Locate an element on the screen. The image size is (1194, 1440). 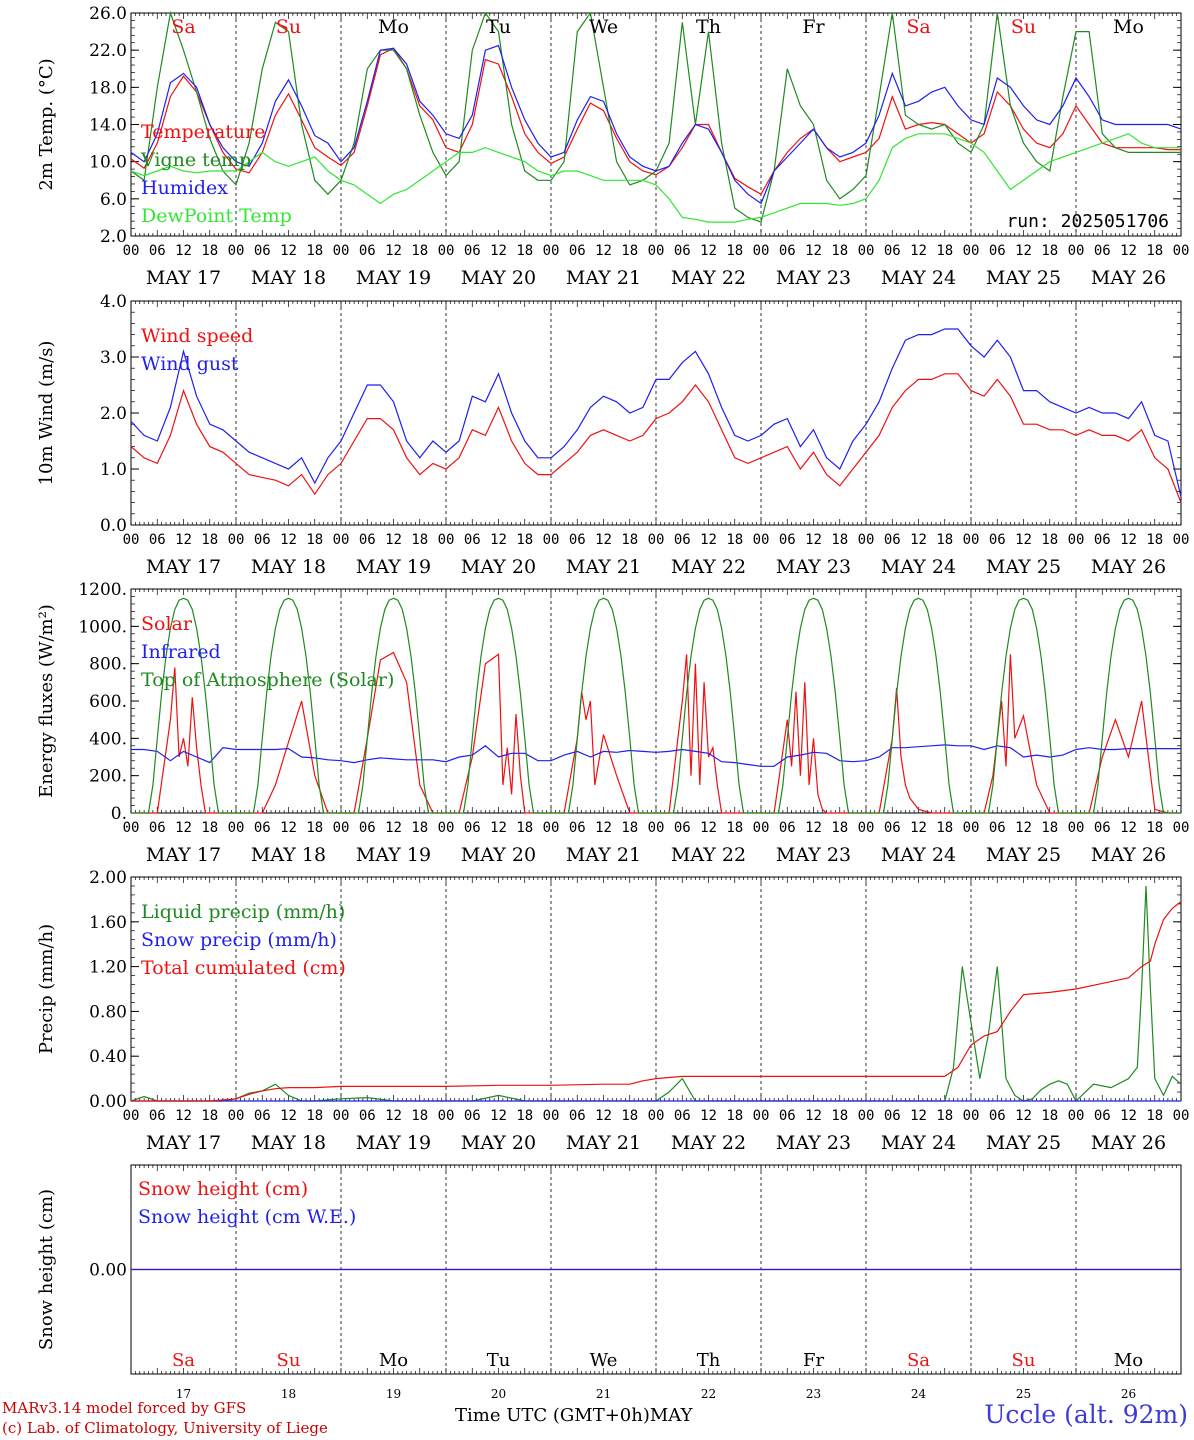
weekday-label-bottom: Fr is located at coordinates (813, 1360).